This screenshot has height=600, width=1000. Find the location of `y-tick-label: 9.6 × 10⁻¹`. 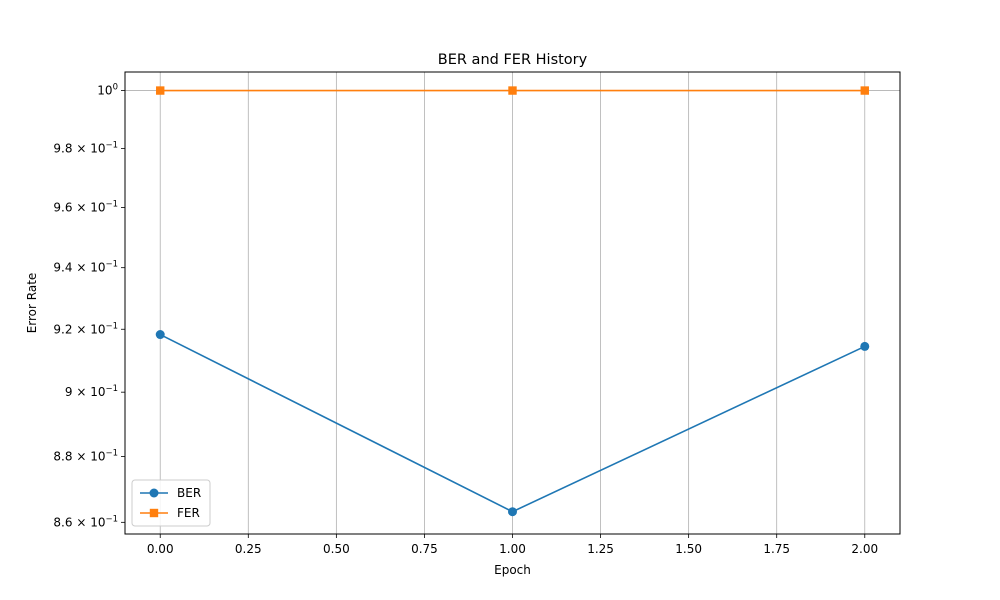

y-tick-label: 9.6 × 10⁻¹ is located at coordinates (85, 206).